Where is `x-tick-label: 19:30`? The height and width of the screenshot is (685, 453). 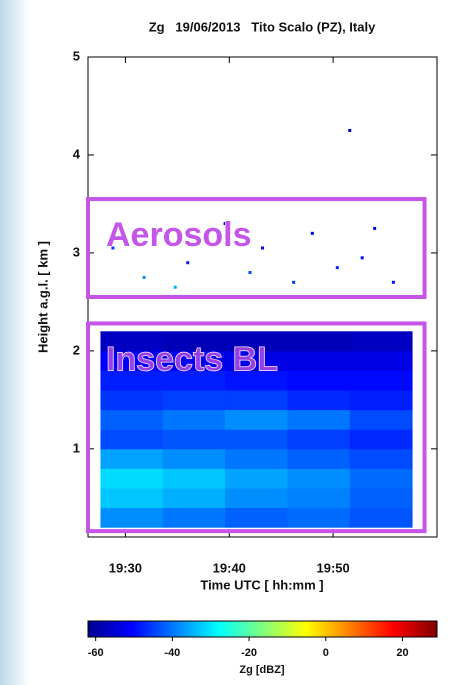
x-tick-label: 19:30 is located at coordinates (125, 567).